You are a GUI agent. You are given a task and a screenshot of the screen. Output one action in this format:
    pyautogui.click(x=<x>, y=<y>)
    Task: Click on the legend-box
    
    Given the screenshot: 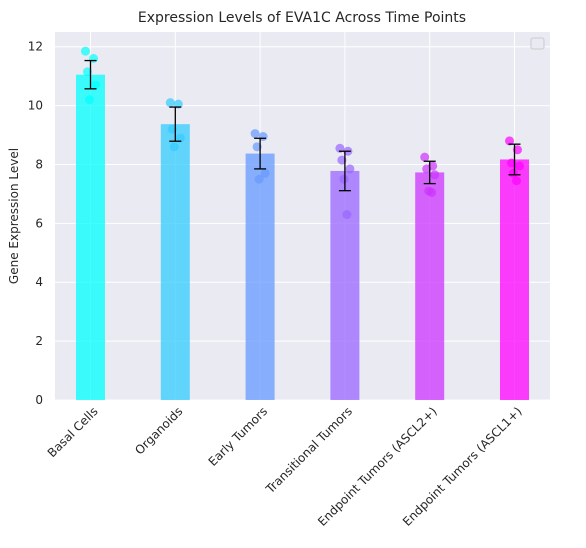 What is the action you would take?
    pyautogui.click(x=537, y=43)
    